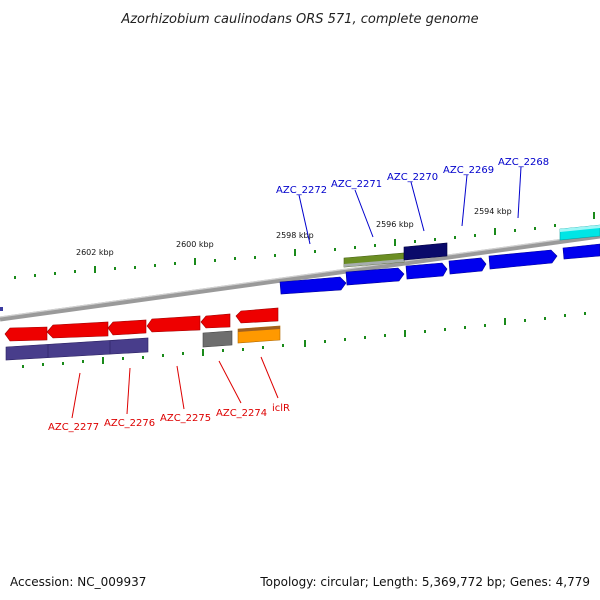 This screenshot has width=600, height=600. Describe the element at coordinates (95, 252) in the screenshot. I see `scale-label-2602: 2602 kbp` at that location.